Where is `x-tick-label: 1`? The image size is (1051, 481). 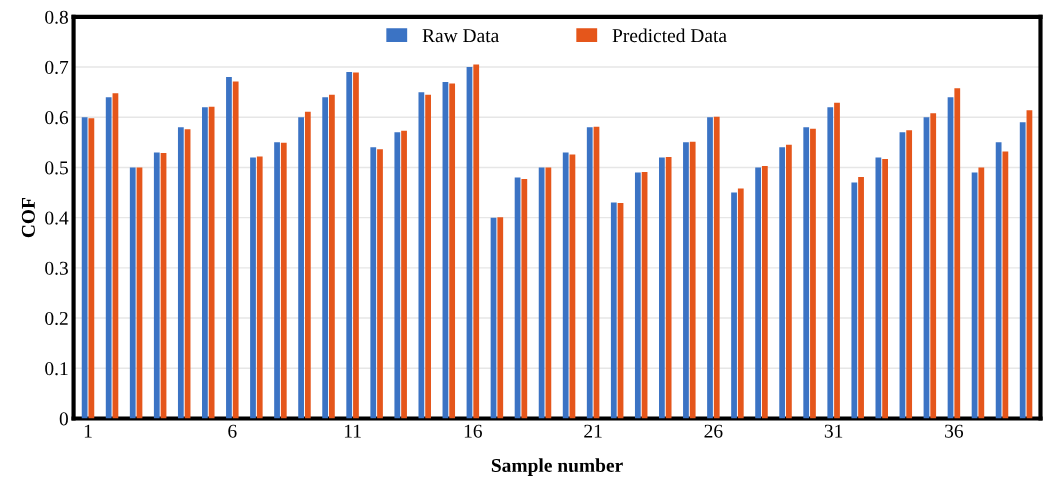 x-tick-label: 1 is located at coordinates (88, 431).